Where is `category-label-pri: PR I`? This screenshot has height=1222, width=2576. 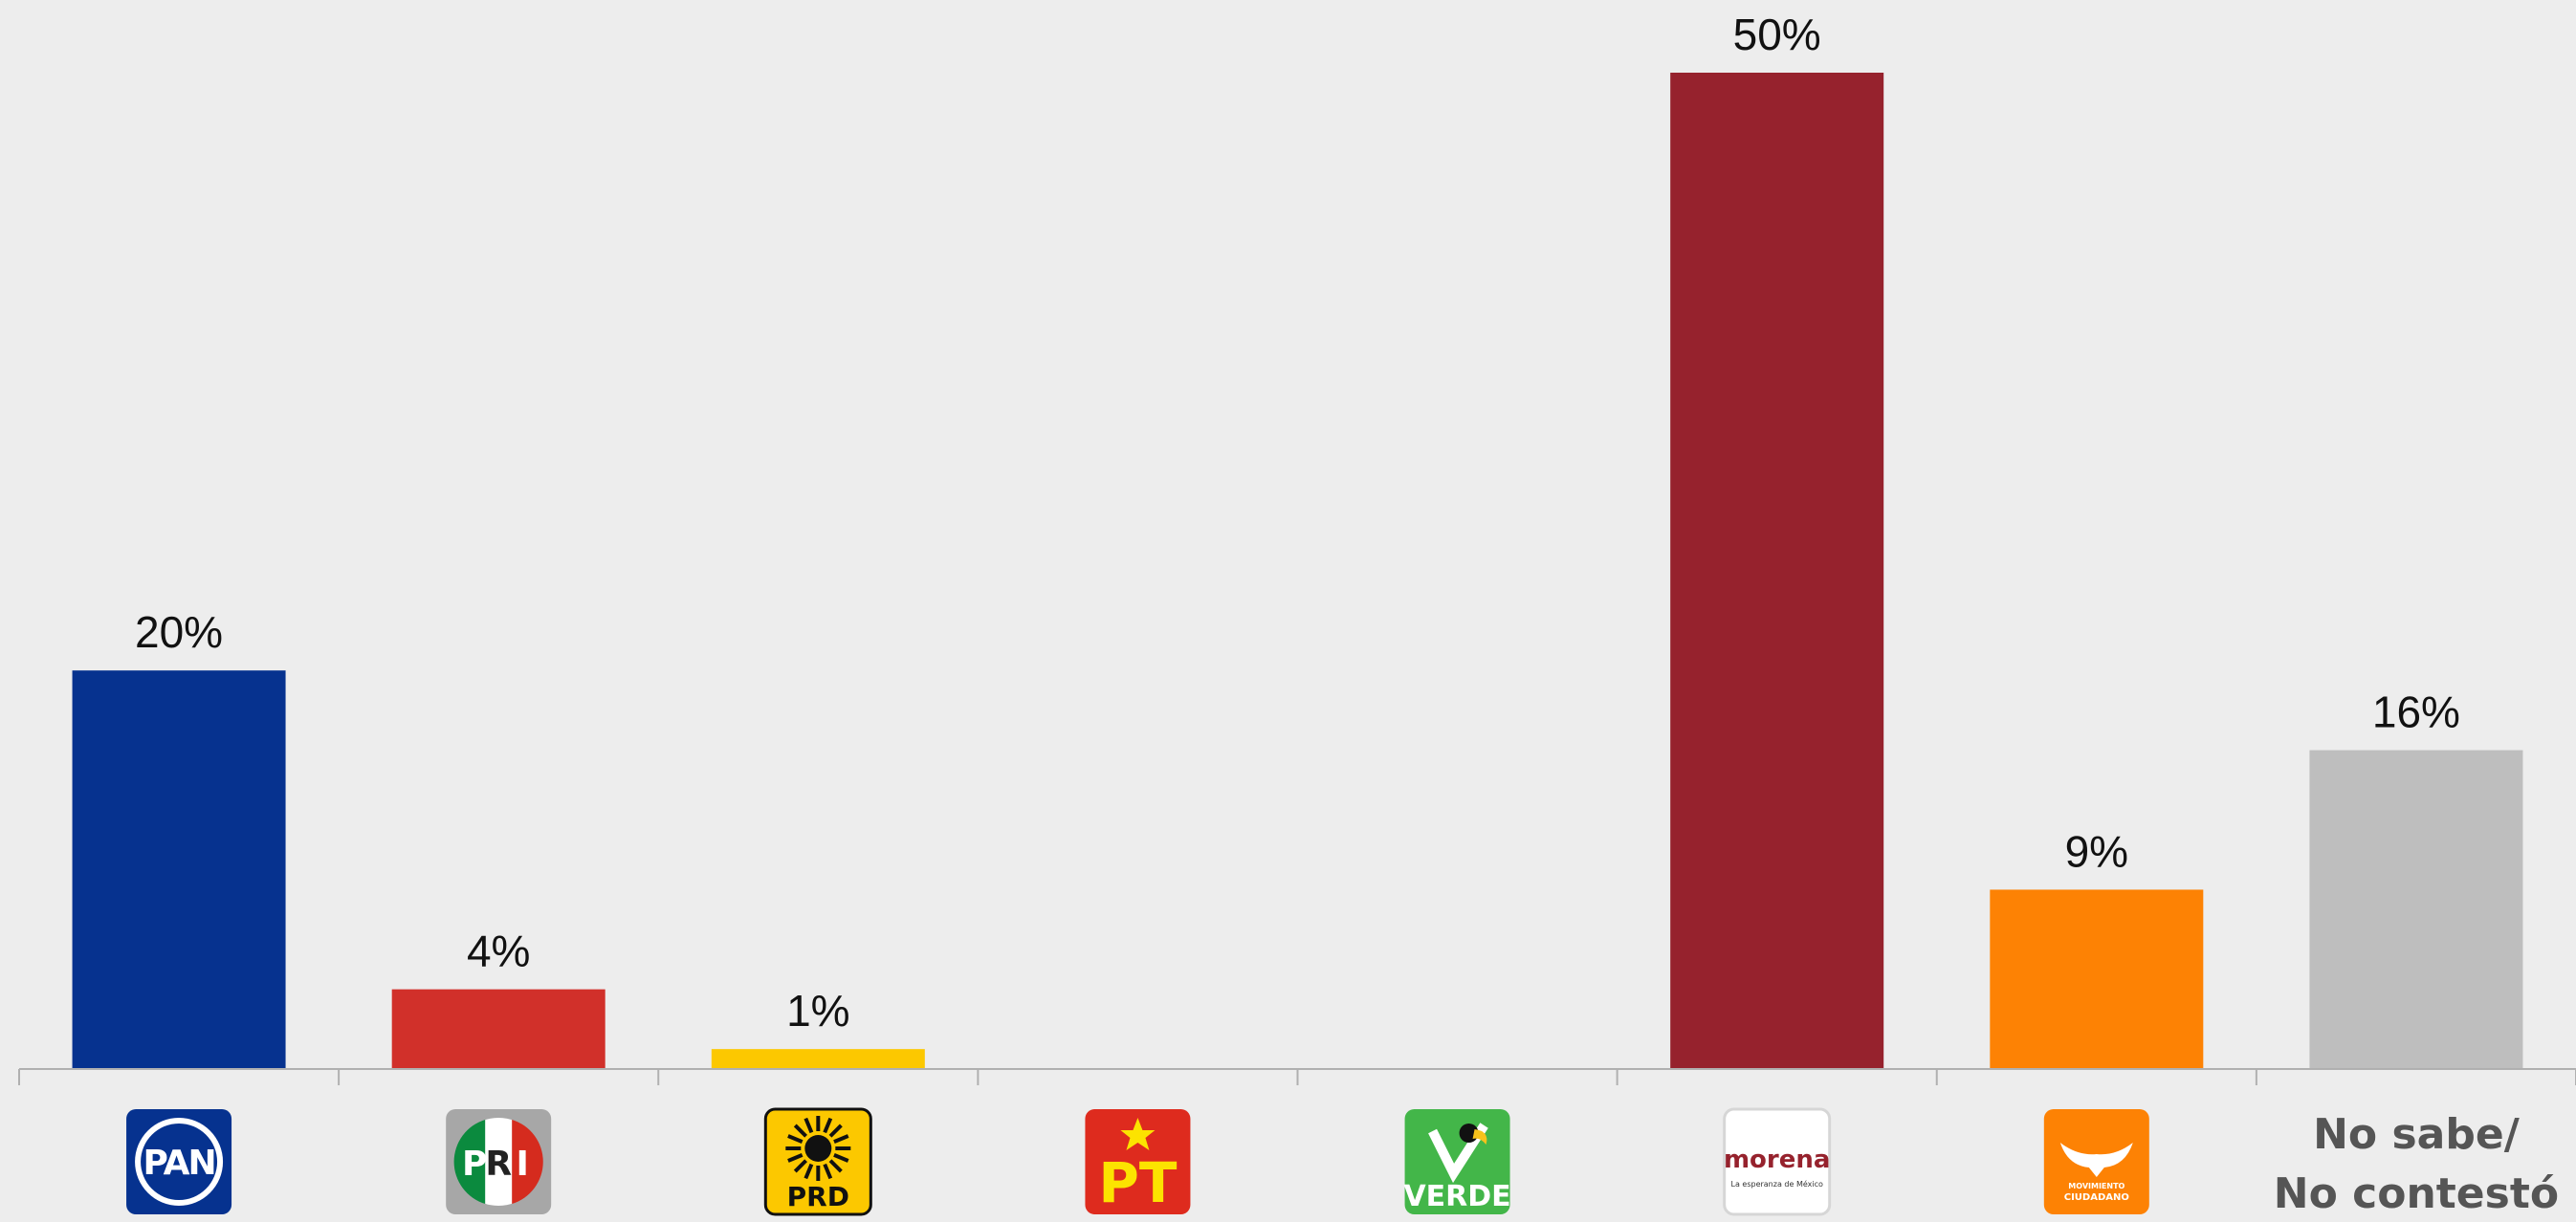
category-label-pri: PR I is located at coordinates (499, 1161).